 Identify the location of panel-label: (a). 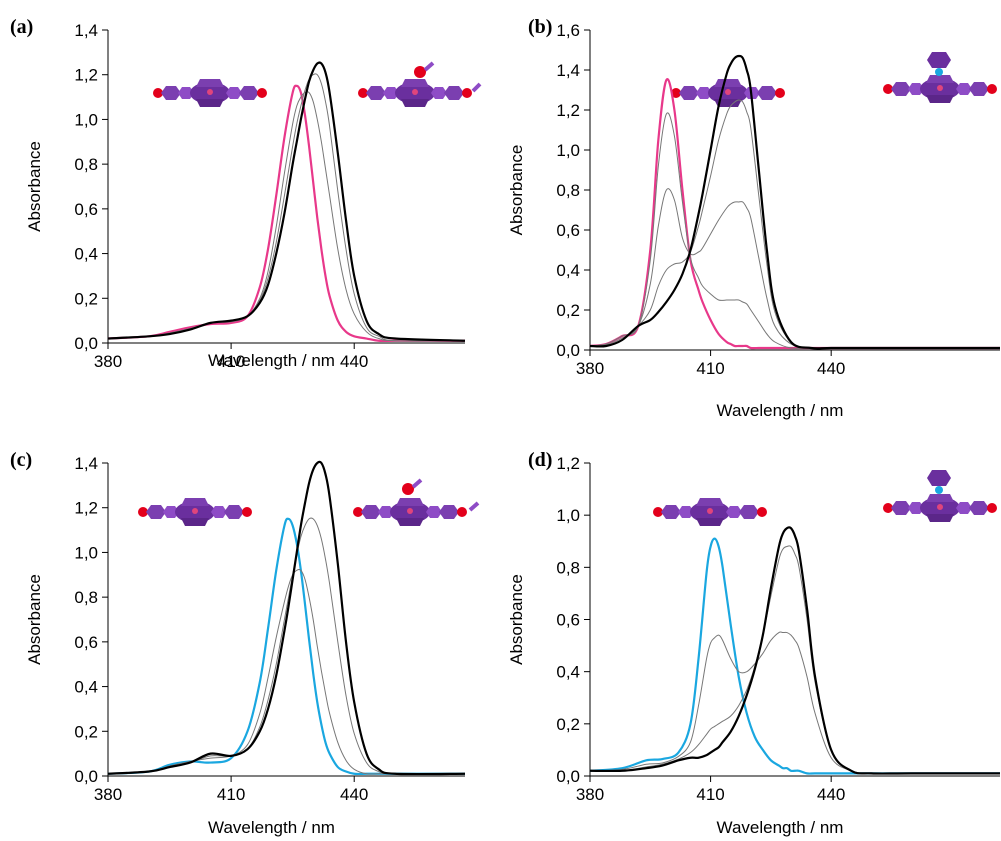
(21, 27).